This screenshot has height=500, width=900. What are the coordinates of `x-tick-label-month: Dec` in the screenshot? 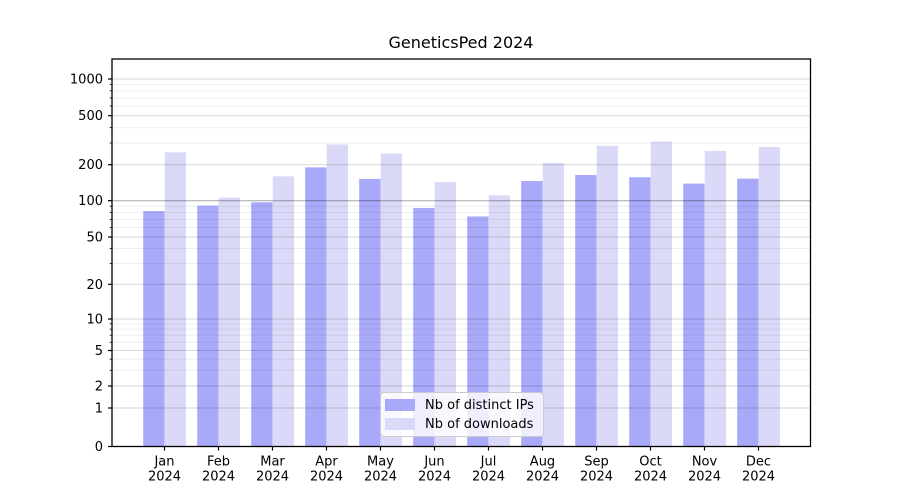 It's located at (758, 462).